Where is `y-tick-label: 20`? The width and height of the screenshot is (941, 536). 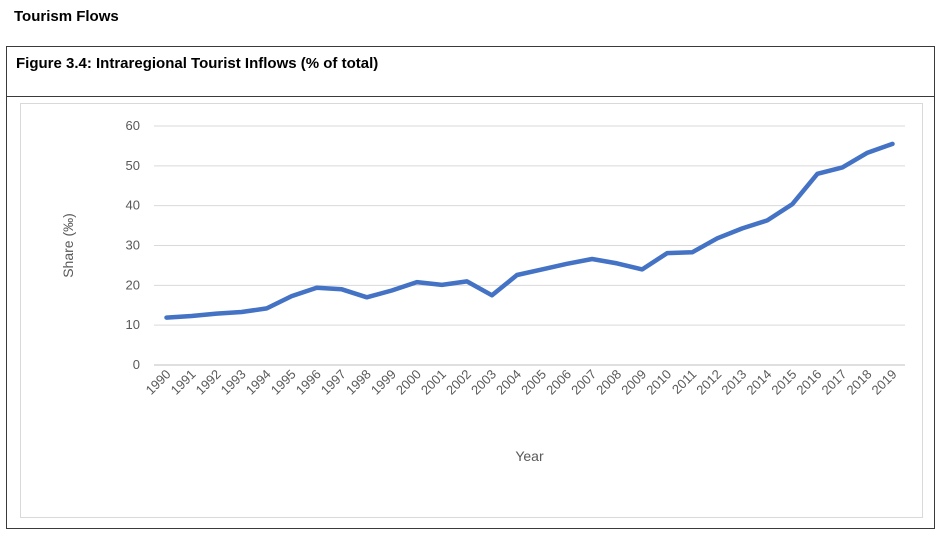 y-tick-label: 20 is located at coordinates (133, 284).